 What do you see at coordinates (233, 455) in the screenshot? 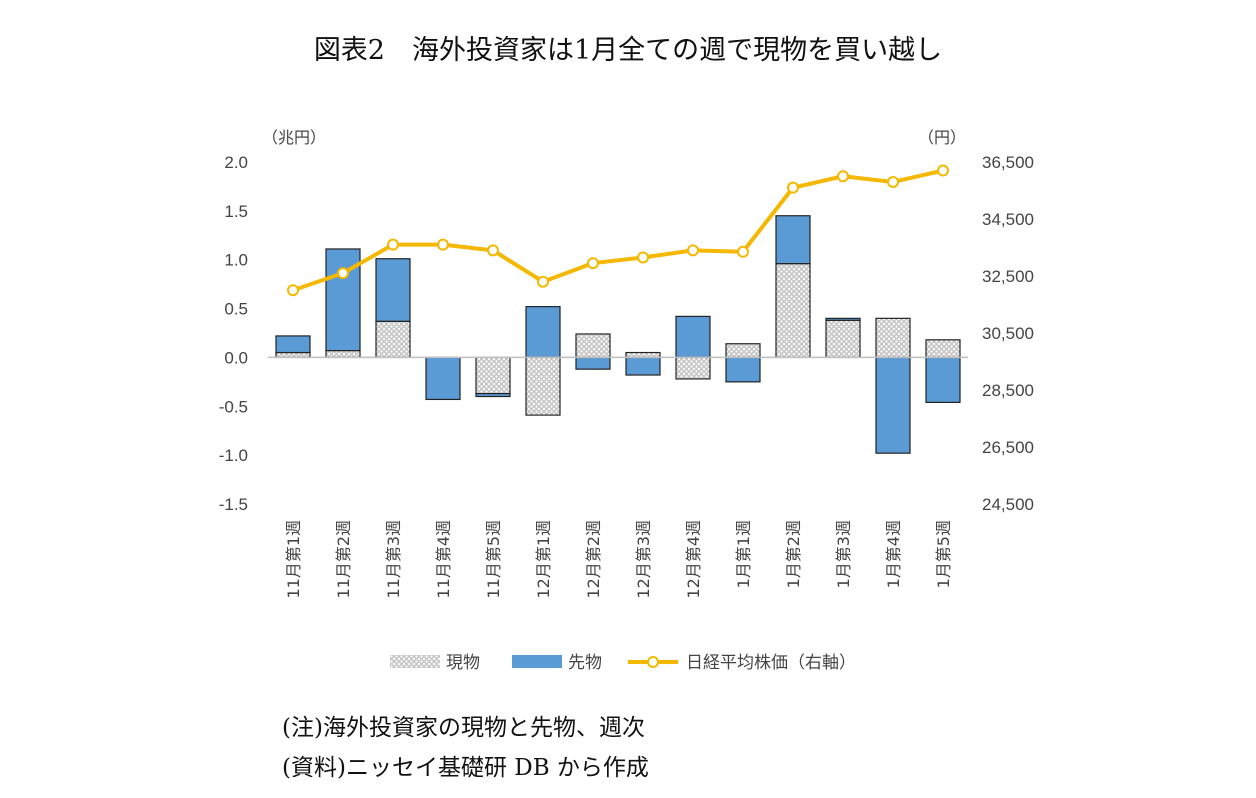
I see `left-tick-label: -1.0` at bounding box center [233, 455].